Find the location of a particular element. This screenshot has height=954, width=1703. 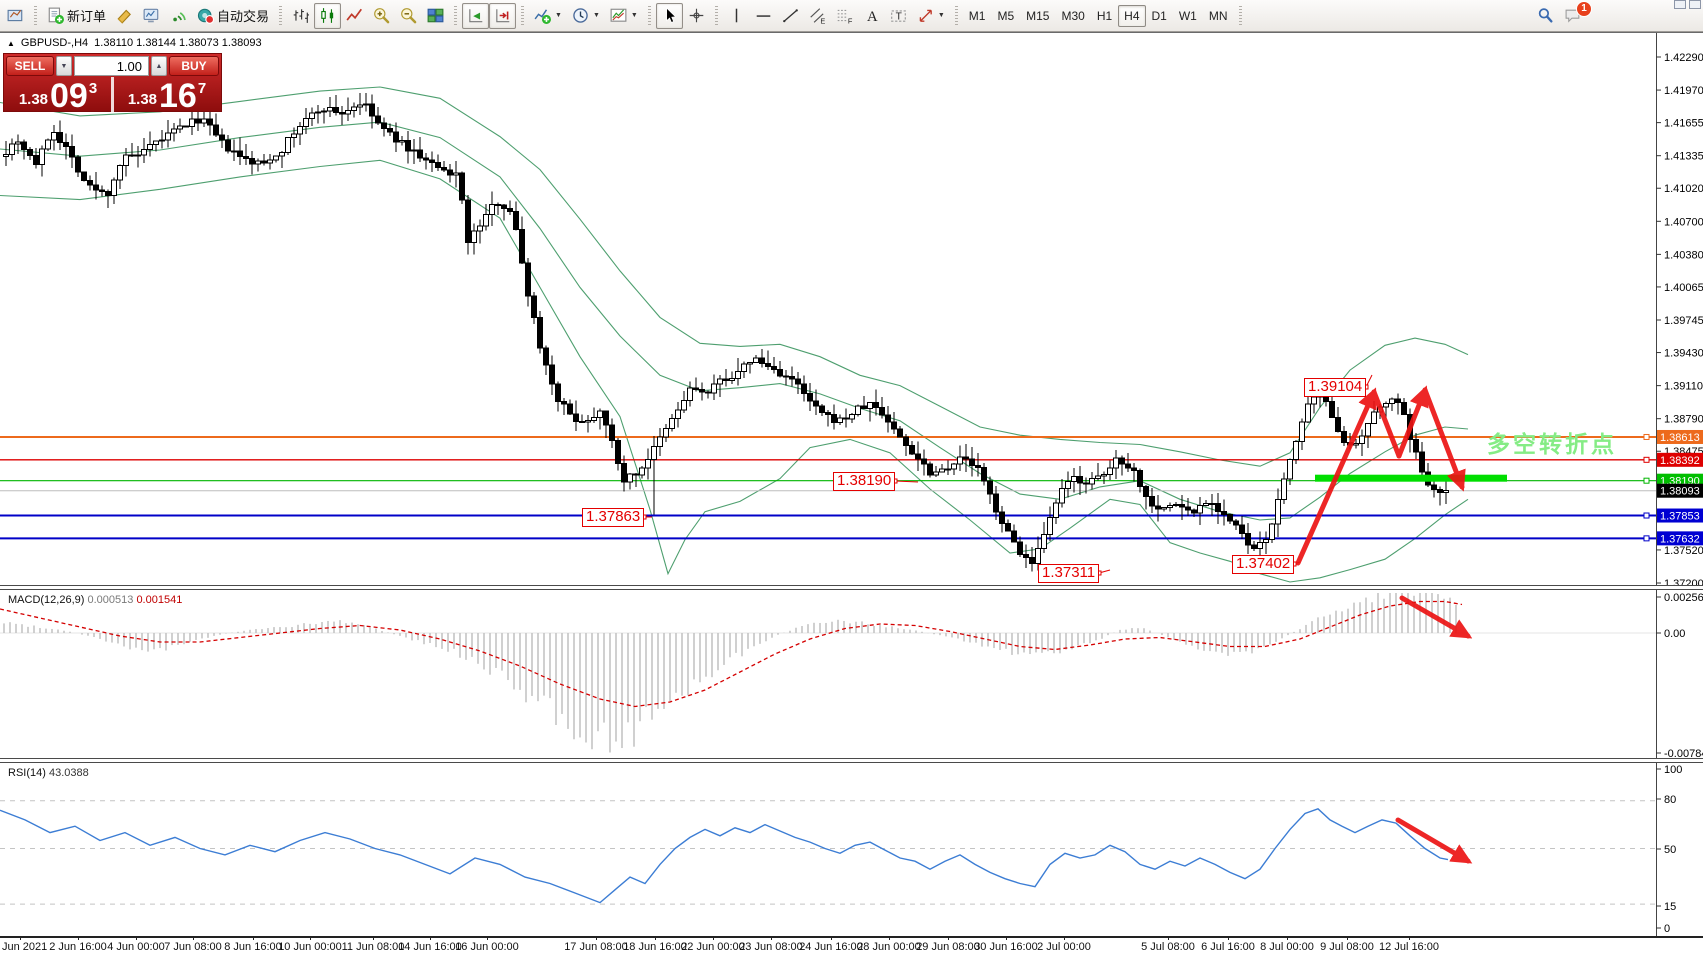

timeframe-m15: M15 is located at coordinates (1037, 16).